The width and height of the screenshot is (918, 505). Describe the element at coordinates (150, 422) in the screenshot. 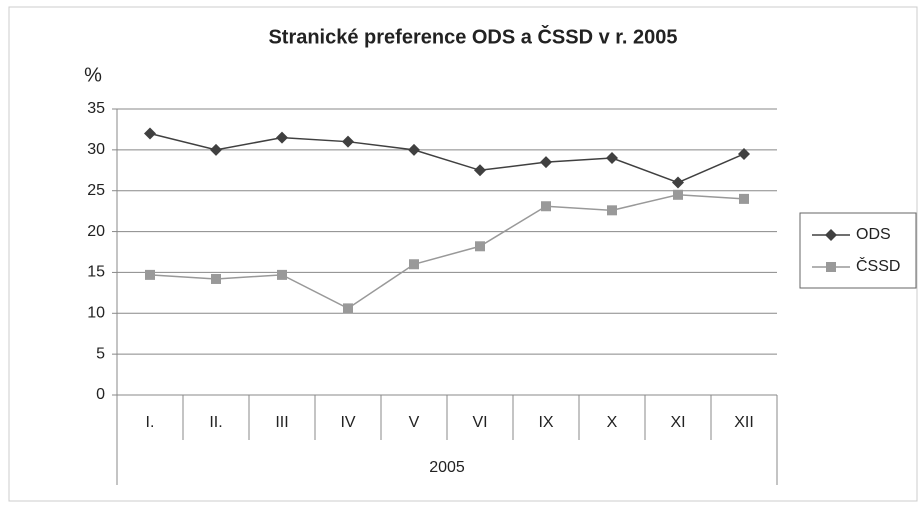

I see `x-tick-label: I.` at that location.